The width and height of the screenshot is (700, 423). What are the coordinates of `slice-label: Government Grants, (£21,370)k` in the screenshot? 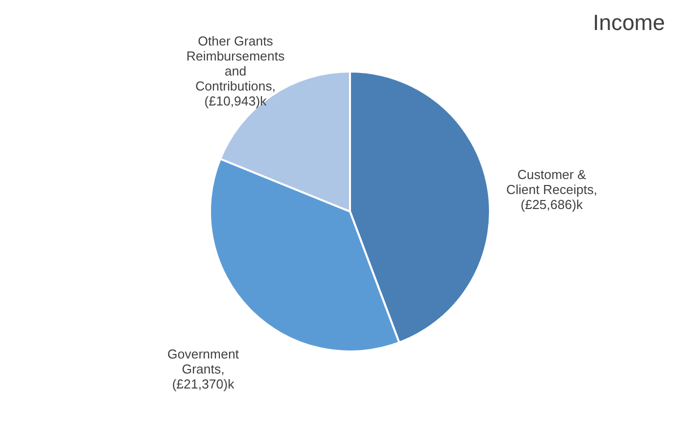 It's located at (203, 369).